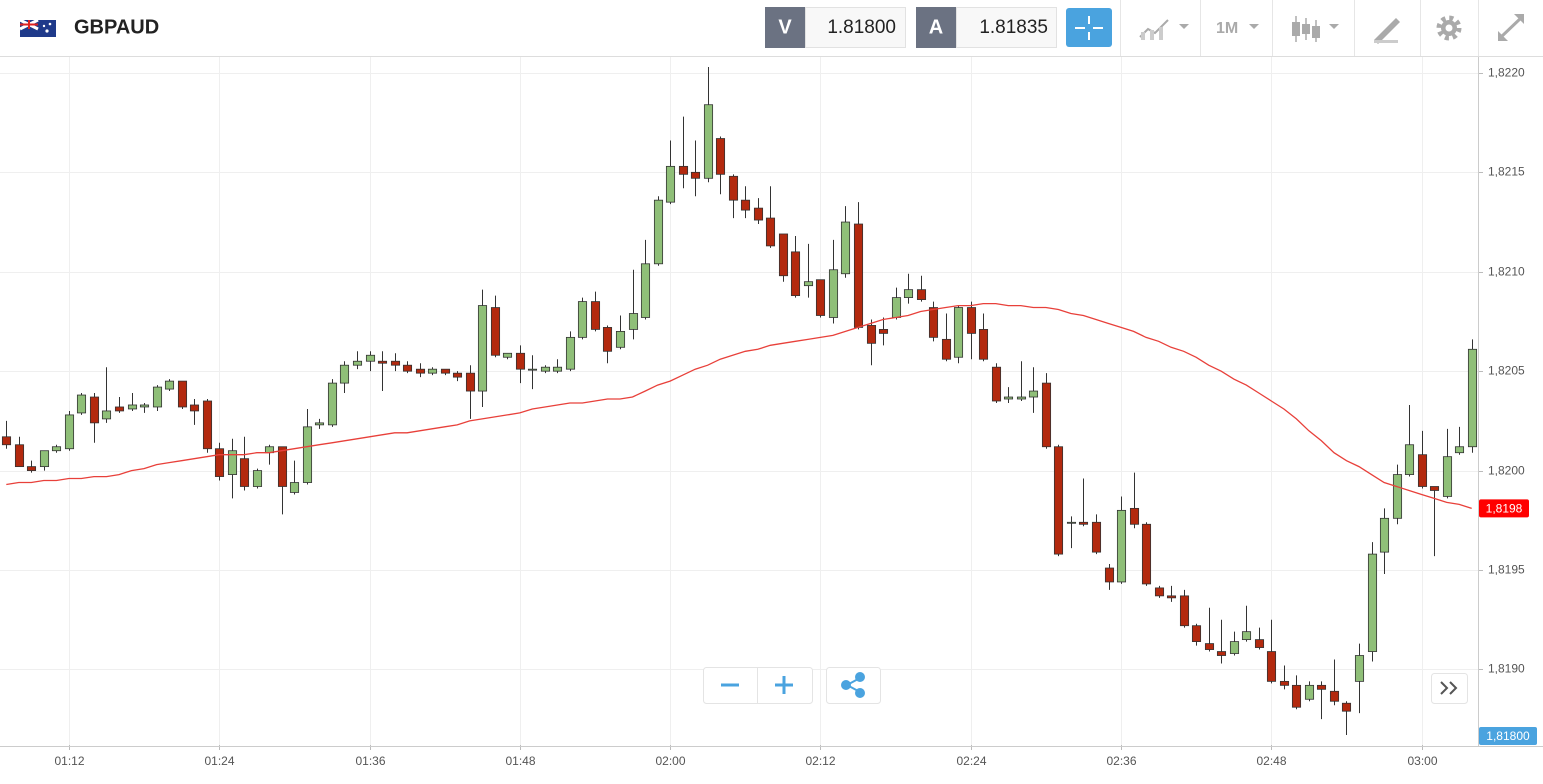 This screenshot has width=1543, height=784. What do you see at coordinates (1121, 761) in the screenshot?
I see `x-tick-label: 02:36` at bounding box center [1121, 761].